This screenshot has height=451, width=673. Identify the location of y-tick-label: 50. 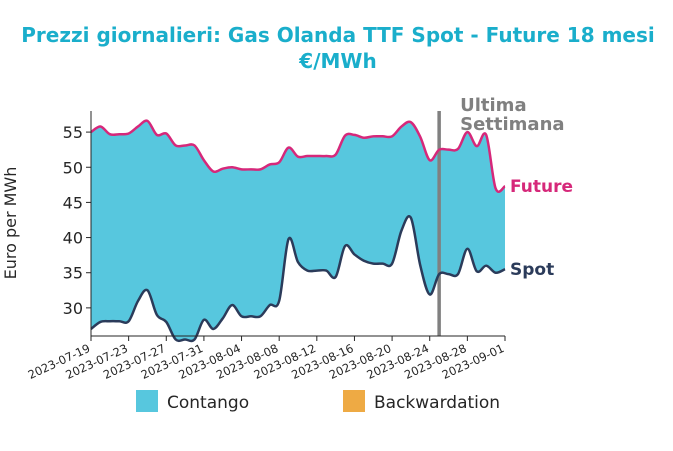
(73, 167).